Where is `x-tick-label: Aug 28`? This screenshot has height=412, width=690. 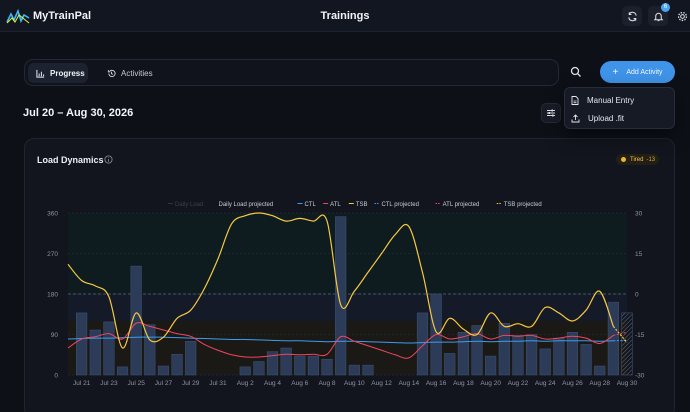
x-tick-label: Aug 28 is located at coordinates (599, 383).